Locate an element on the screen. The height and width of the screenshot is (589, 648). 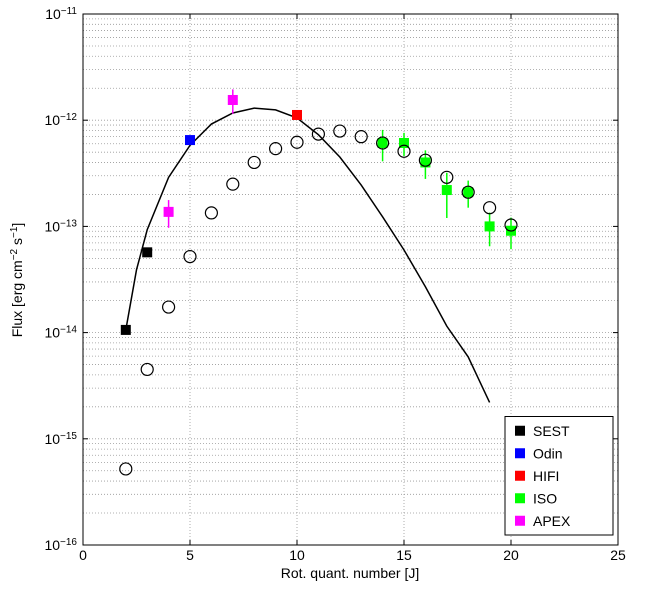
legend-label: HIFI is located at coordinates (546, 476).